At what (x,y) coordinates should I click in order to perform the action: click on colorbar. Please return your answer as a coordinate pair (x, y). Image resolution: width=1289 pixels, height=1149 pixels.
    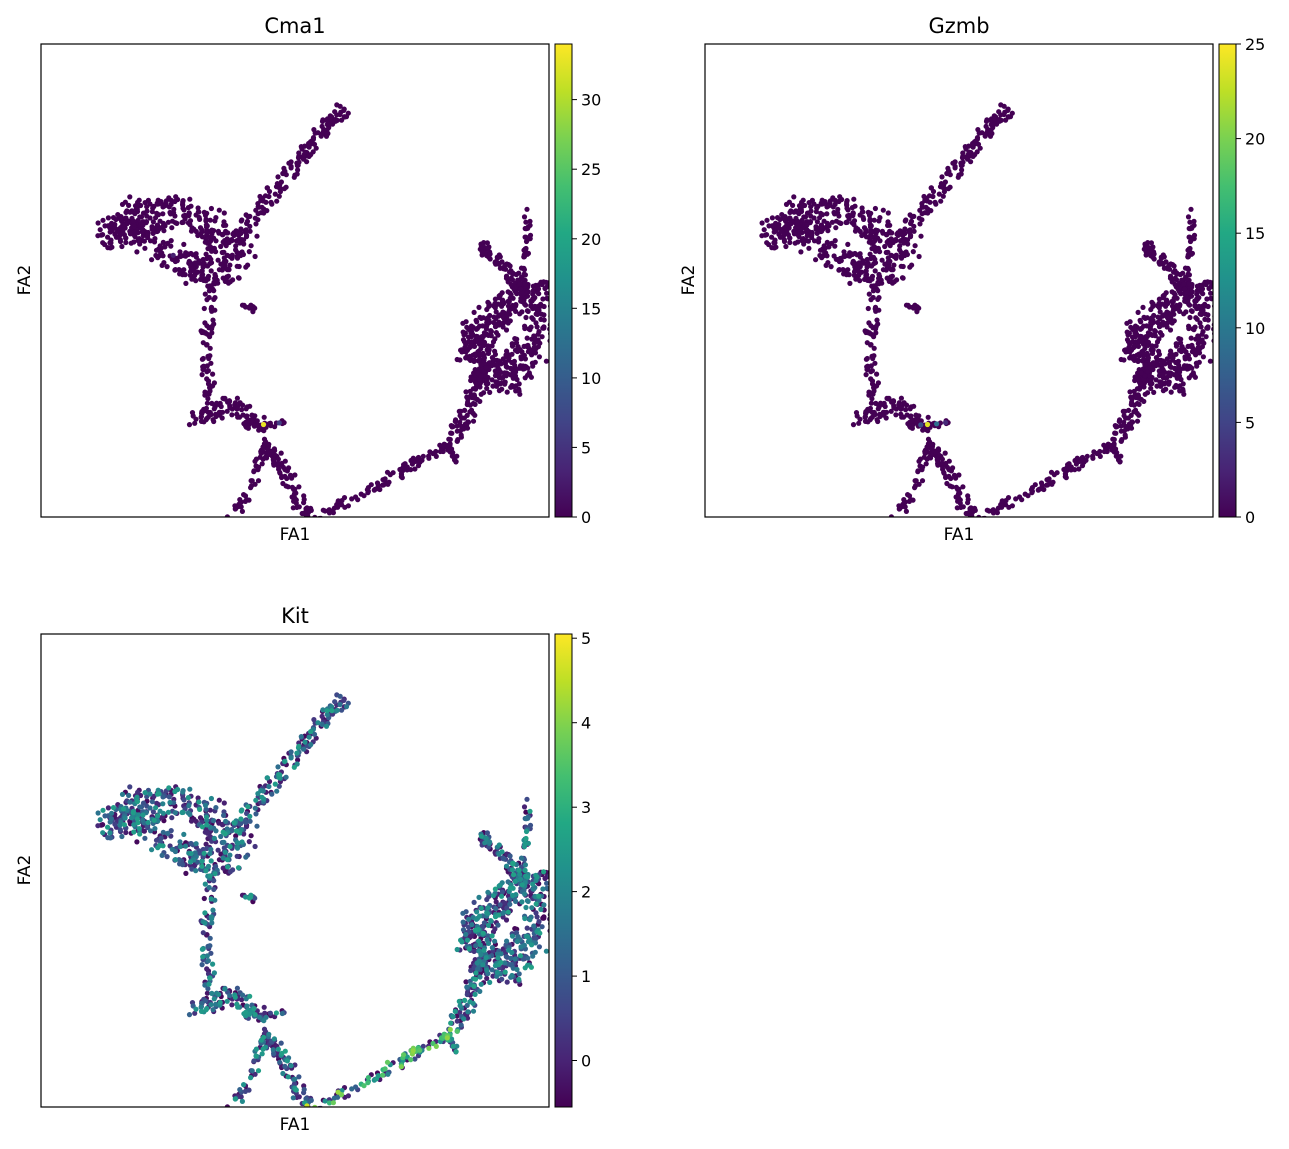
    Looking at the image, I should click on (563, 280).